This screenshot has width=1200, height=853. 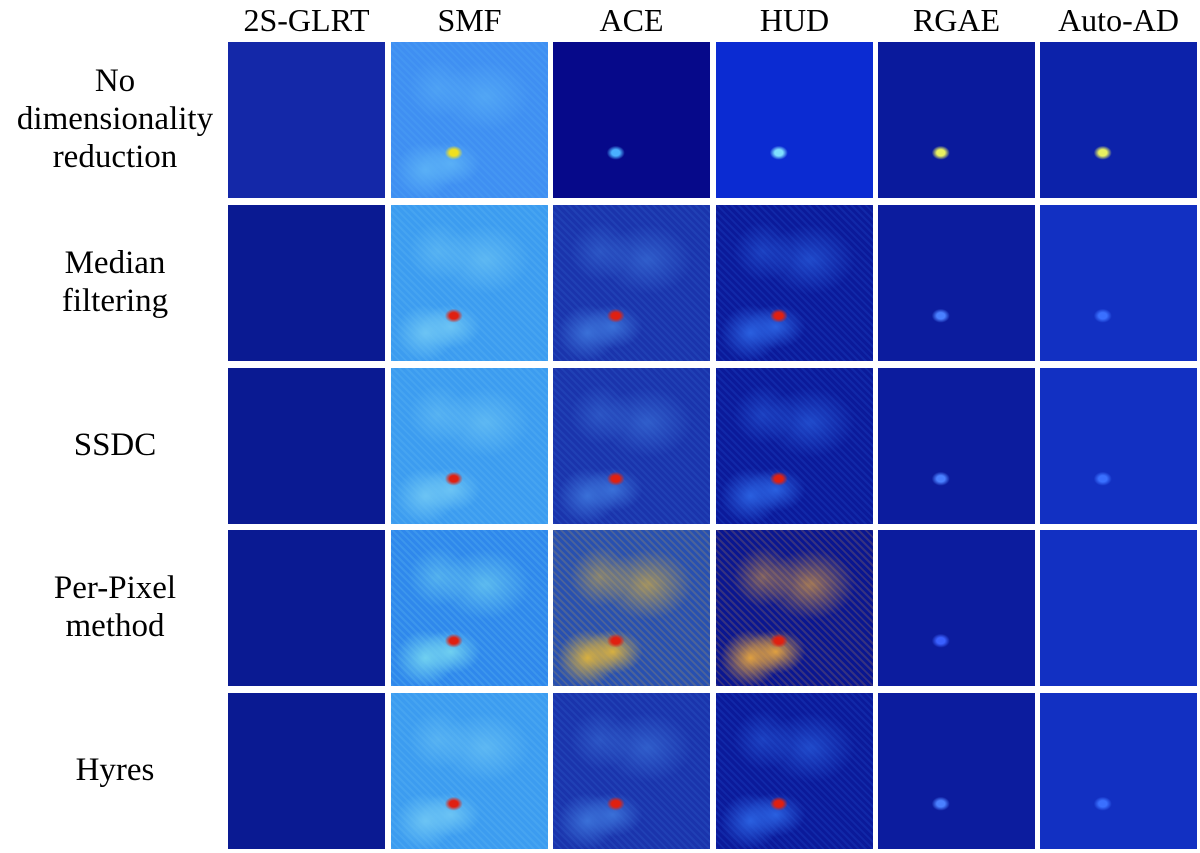 What do you see at coordinates (631, 20) in the screenshot?
I see `column-header: ACE` at bounding box center [631, 20].